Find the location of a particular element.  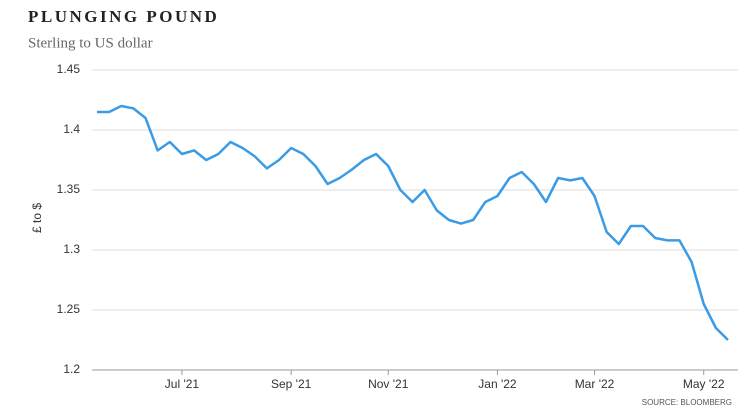

source: SOURCE: BLOOMBERG is located at coordinates (687, 402).